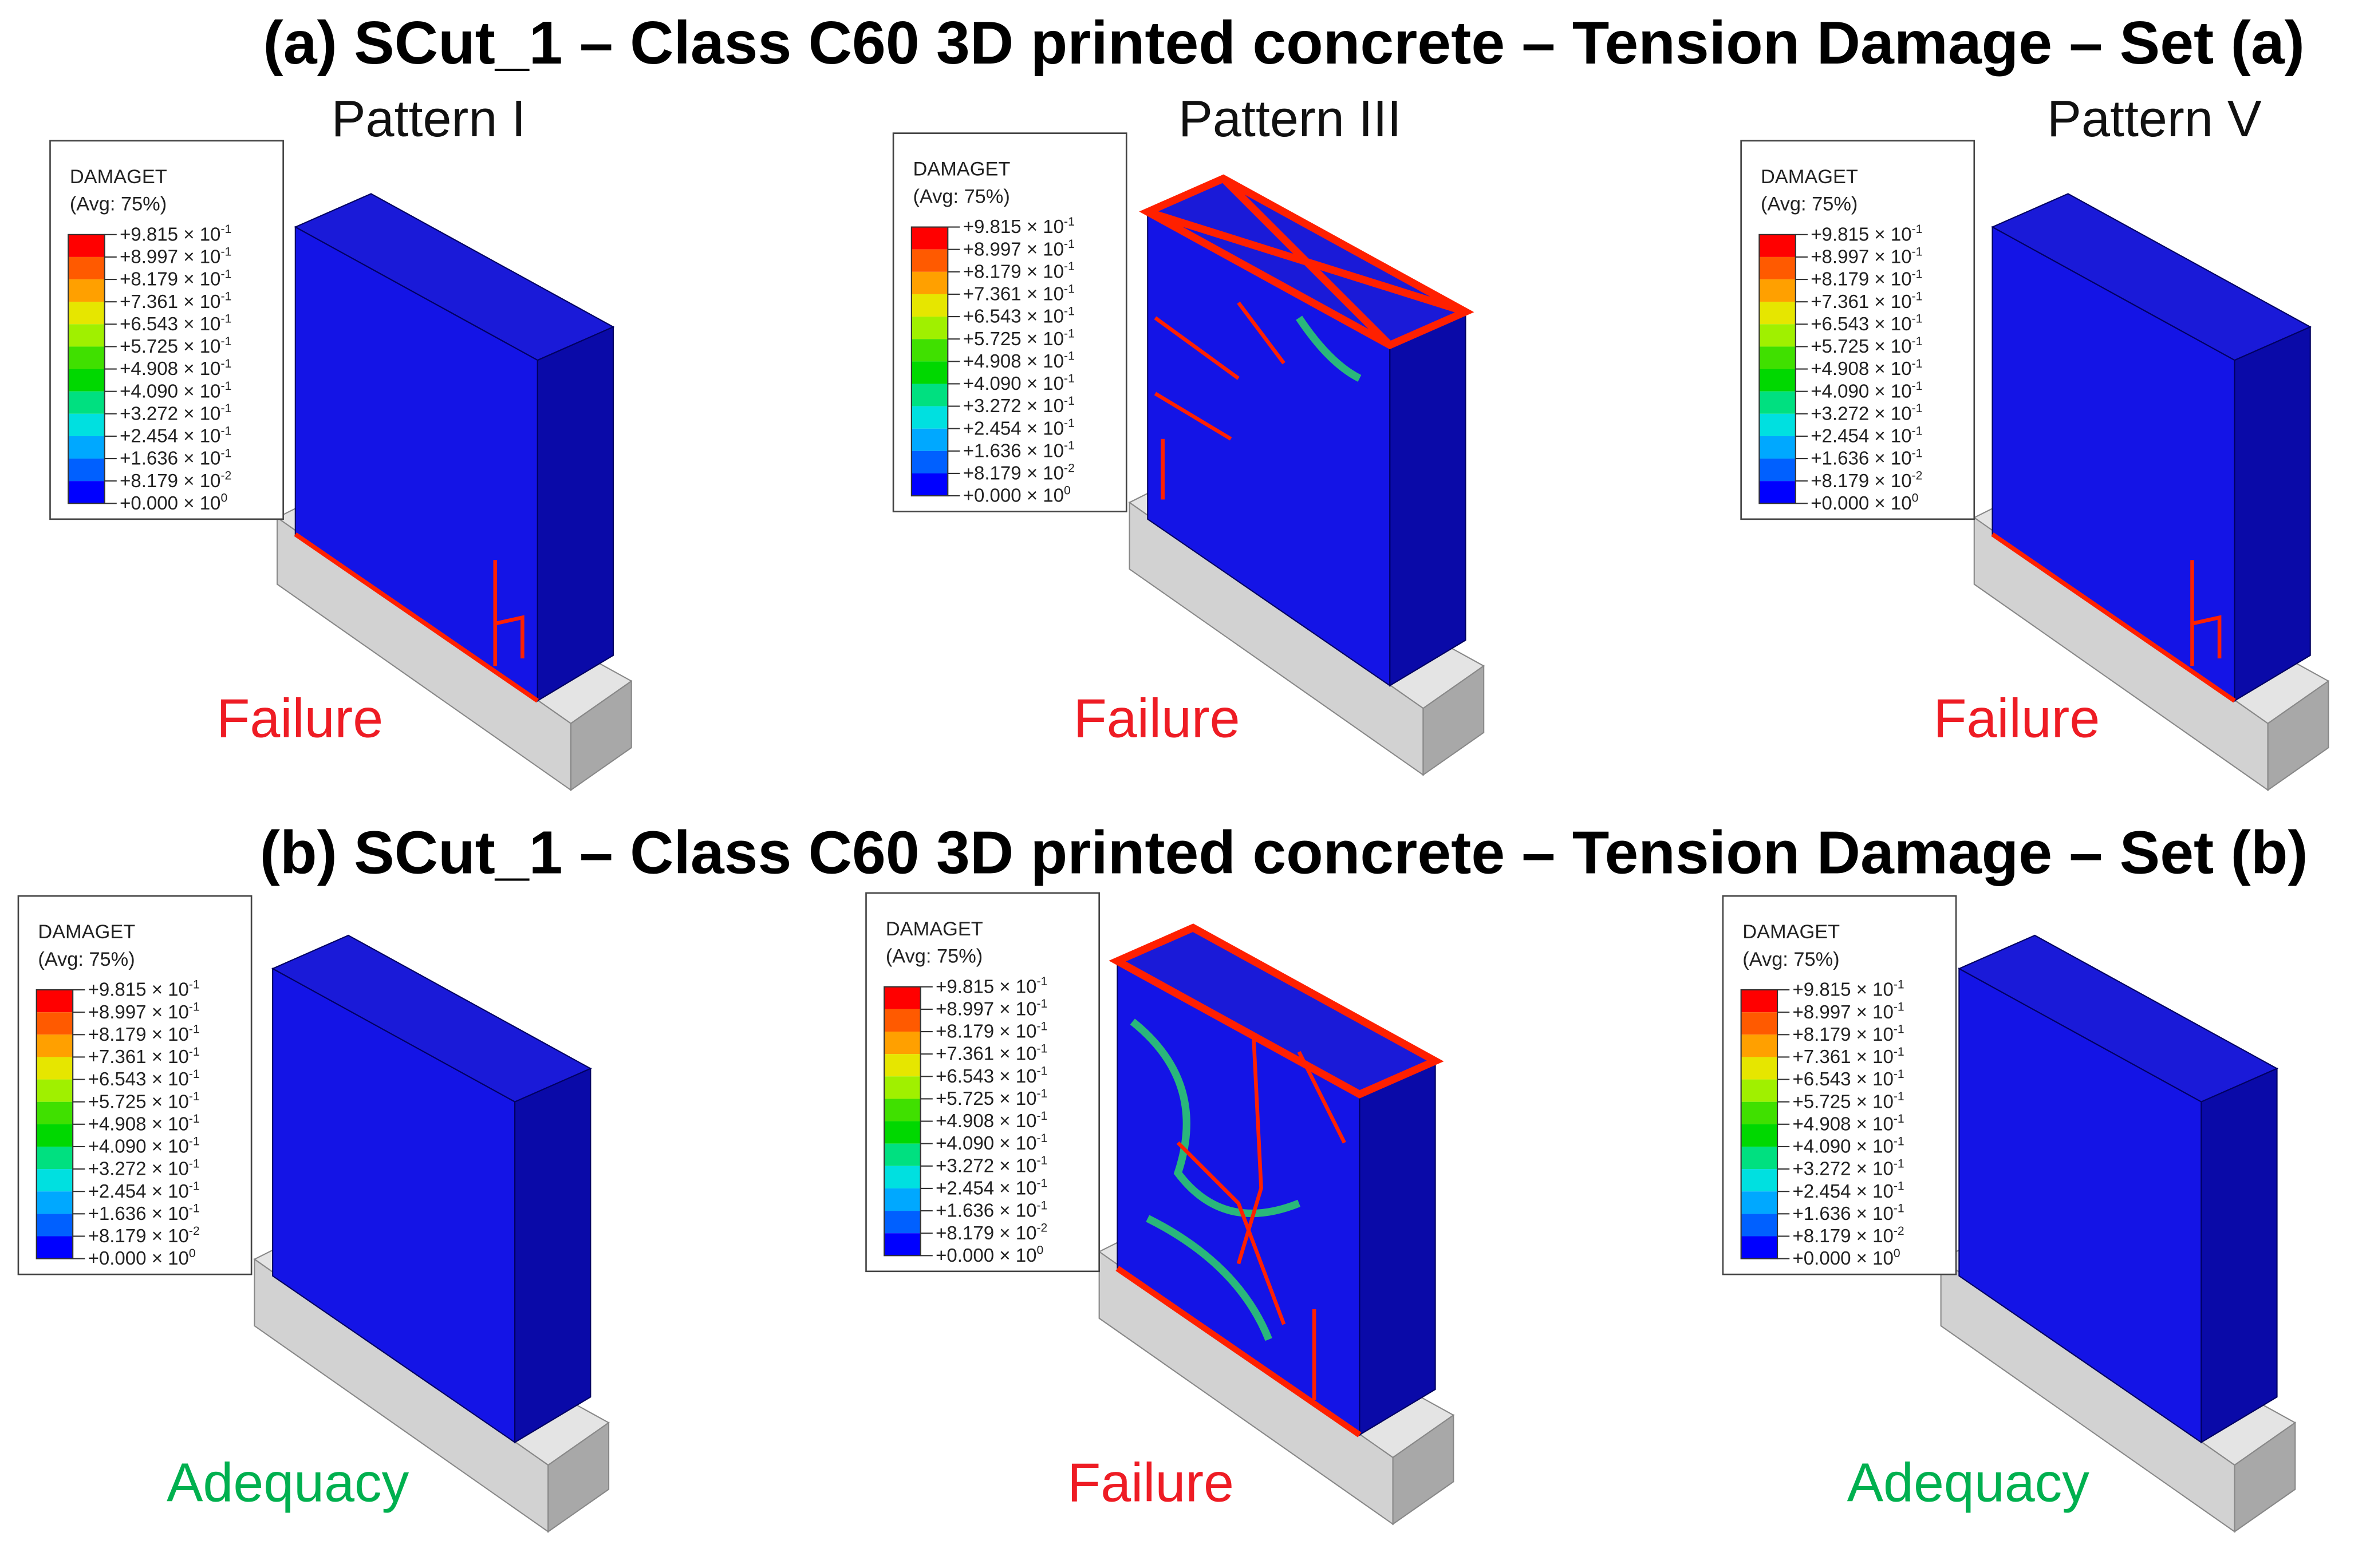  I want to click on legend-label: +1.636 × 10-1, so click(1866, 458).